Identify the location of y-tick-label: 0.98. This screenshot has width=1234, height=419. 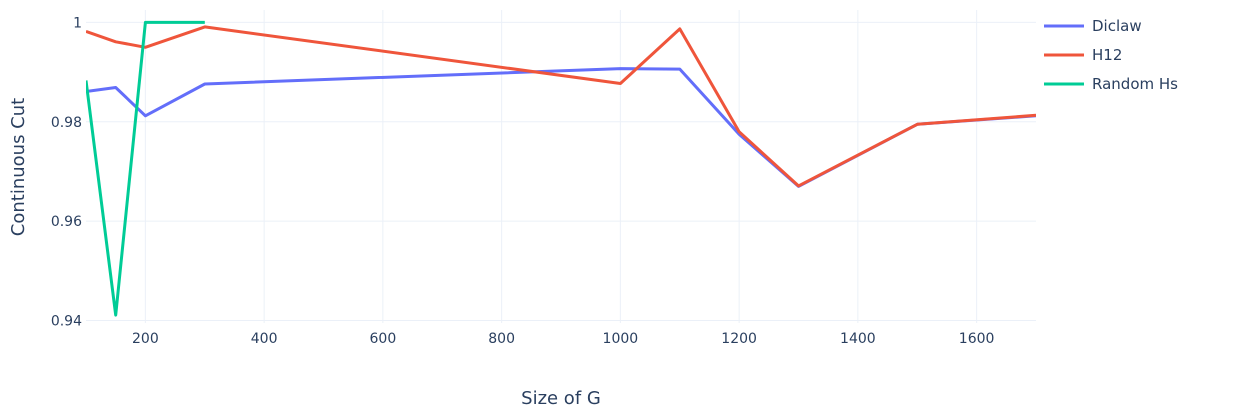
(66, 123).